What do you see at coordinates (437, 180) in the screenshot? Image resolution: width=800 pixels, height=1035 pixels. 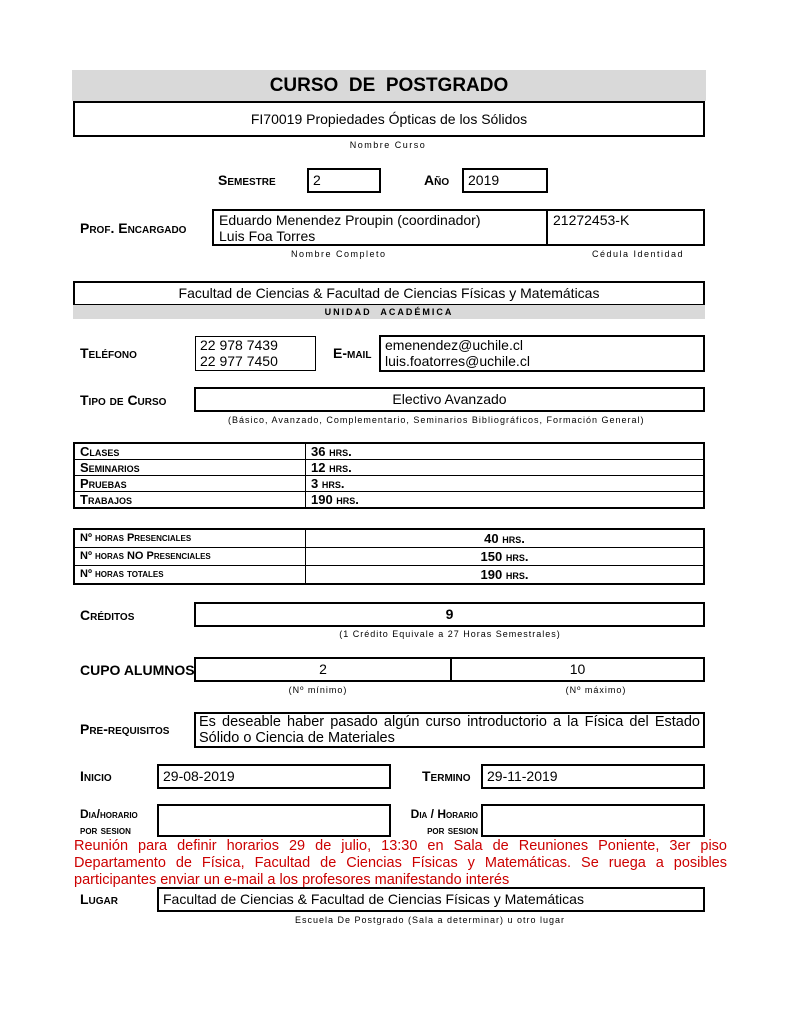 I see `anio-label: Año` at bounding box center [437, 180].